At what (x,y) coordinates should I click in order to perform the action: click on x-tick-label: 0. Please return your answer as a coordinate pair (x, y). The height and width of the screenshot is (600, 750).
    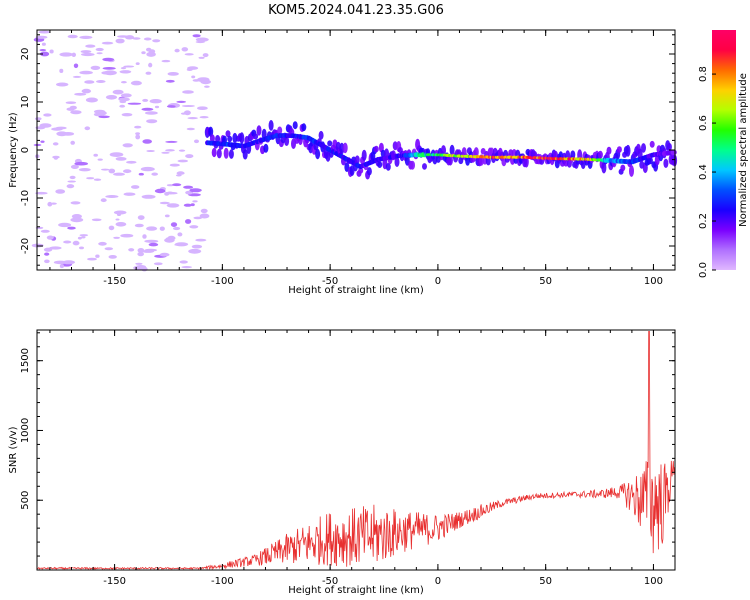
    Looking at the image, I should click on (438, 281).